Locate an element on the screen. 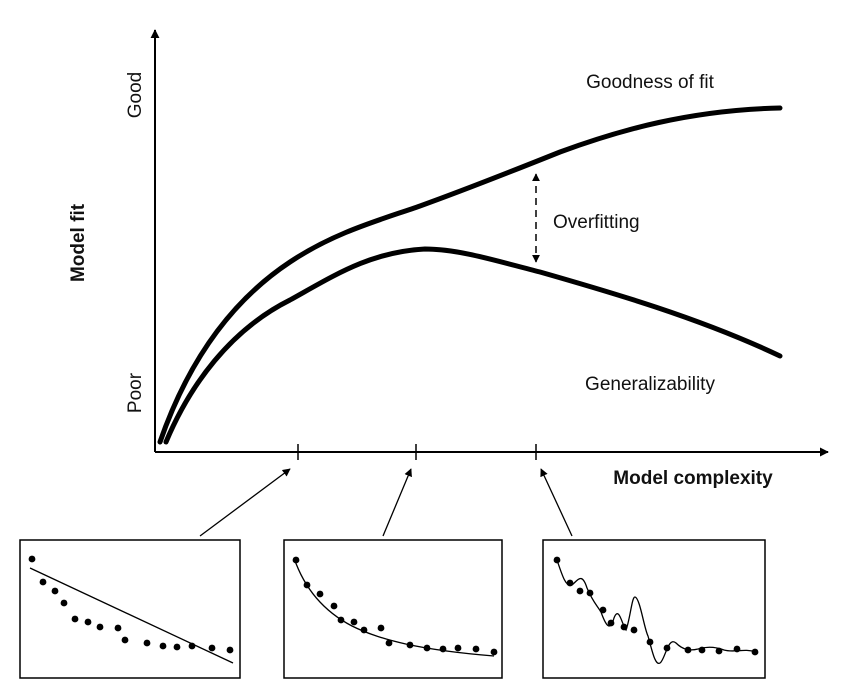 The height and width of the screenshot is (688, 848). inset-underfit-points is located at coordinates (131, 604).